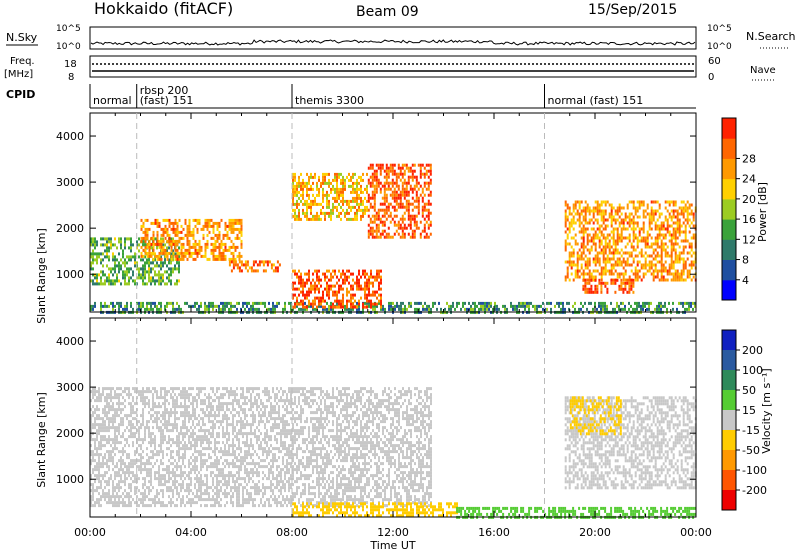 The image size is (800, 554). I want to click on nsky-line, so click(393, 42).